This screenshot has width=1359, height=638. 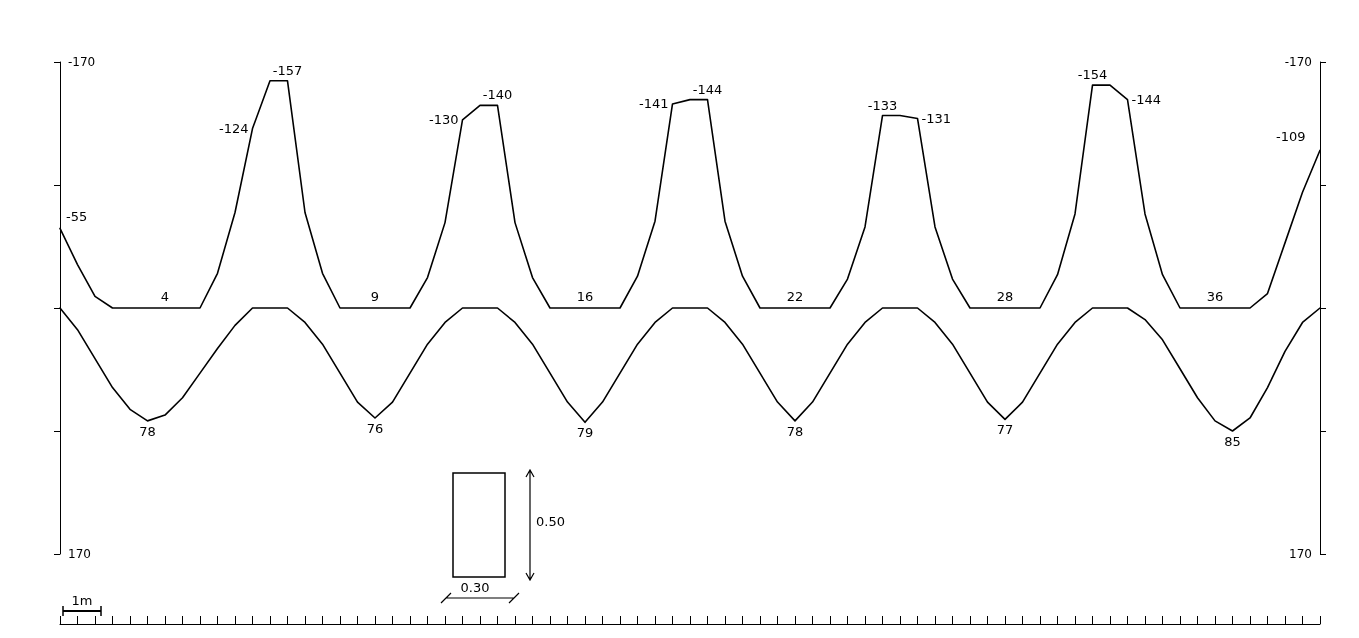 What do you see at coordinates (585, 433) in the screenshot?
I see `data-label: 79` at bounding box center [585, 433].